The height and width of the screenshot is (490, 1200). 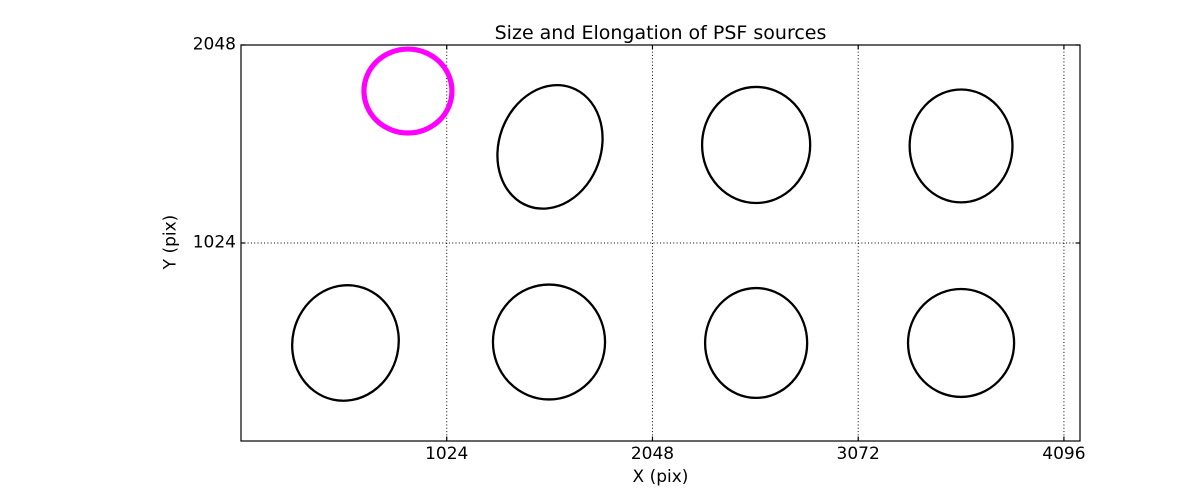 I want to click on y-tick-label: 2048, so click(x=214, y=44).